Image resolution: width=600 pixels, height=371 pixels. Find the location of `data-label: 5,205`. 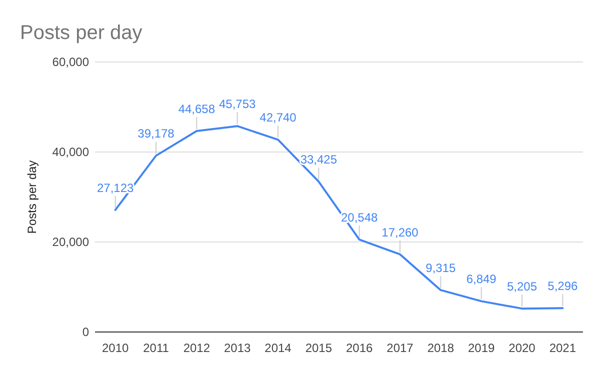

data-label: 5,205 is located at coordinates (522, 287).